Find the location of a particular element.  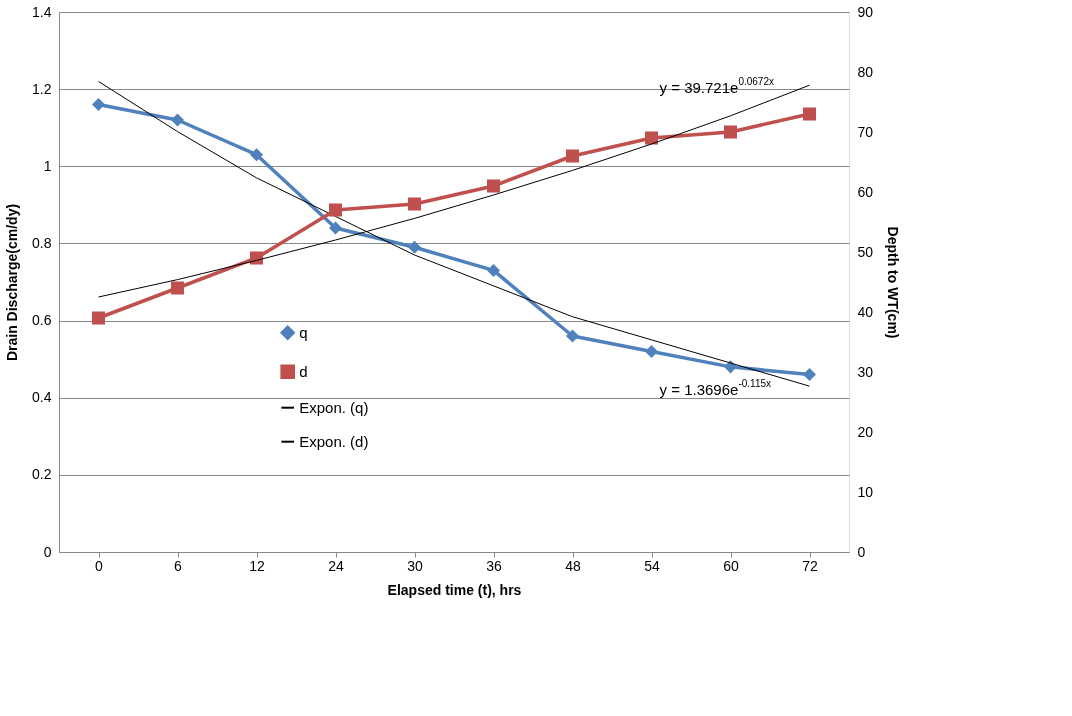

legend-label: Expon. (q) is located at coordinates (334, 407).